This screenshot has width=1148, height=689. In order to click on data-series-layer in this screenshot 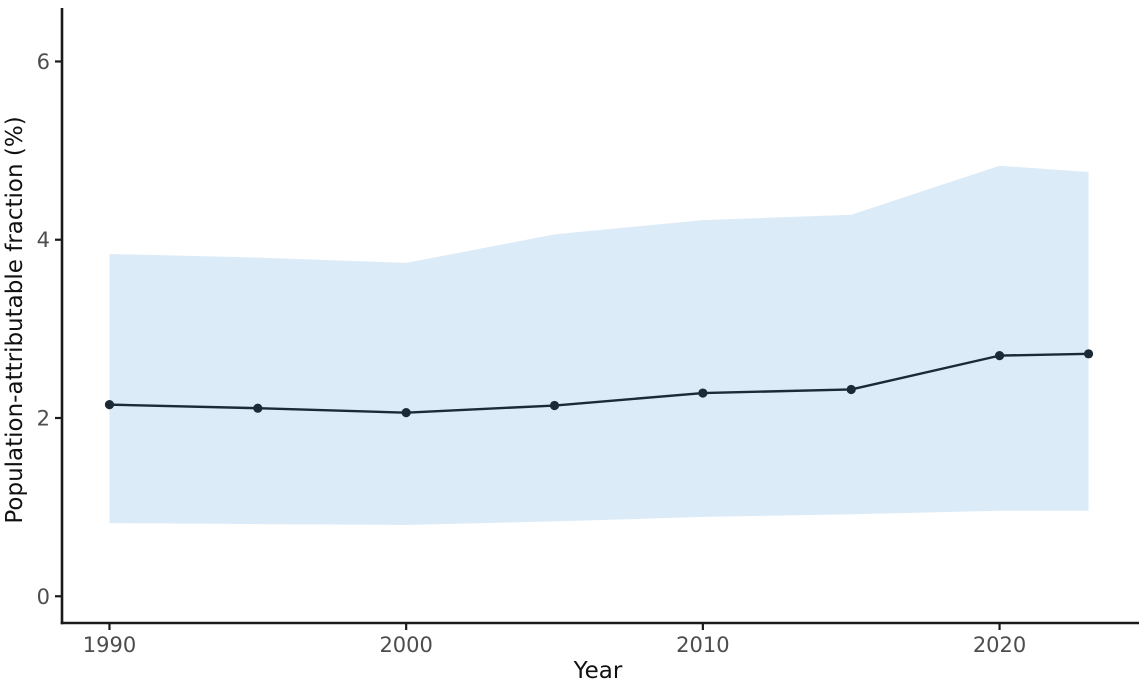, I will do `click(599, 383)`.